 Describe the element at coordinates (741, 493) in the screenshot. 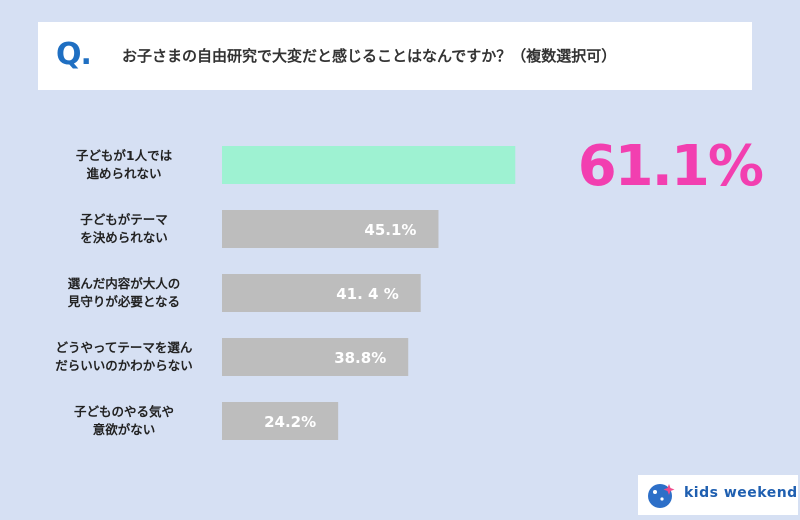

I see `logo-text: kids weekend` at that location.